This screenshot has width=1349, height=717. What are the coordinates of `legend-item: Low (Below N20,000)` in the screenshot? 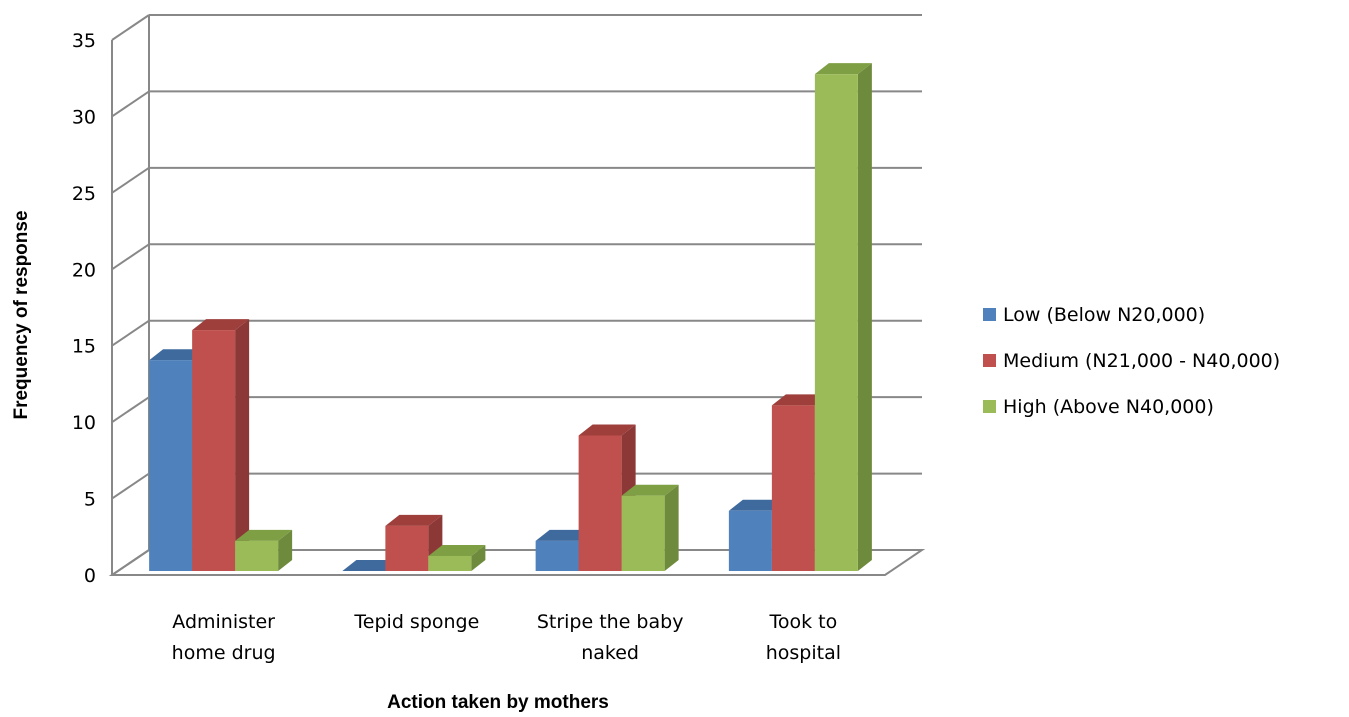 It's located at (1094, 315).